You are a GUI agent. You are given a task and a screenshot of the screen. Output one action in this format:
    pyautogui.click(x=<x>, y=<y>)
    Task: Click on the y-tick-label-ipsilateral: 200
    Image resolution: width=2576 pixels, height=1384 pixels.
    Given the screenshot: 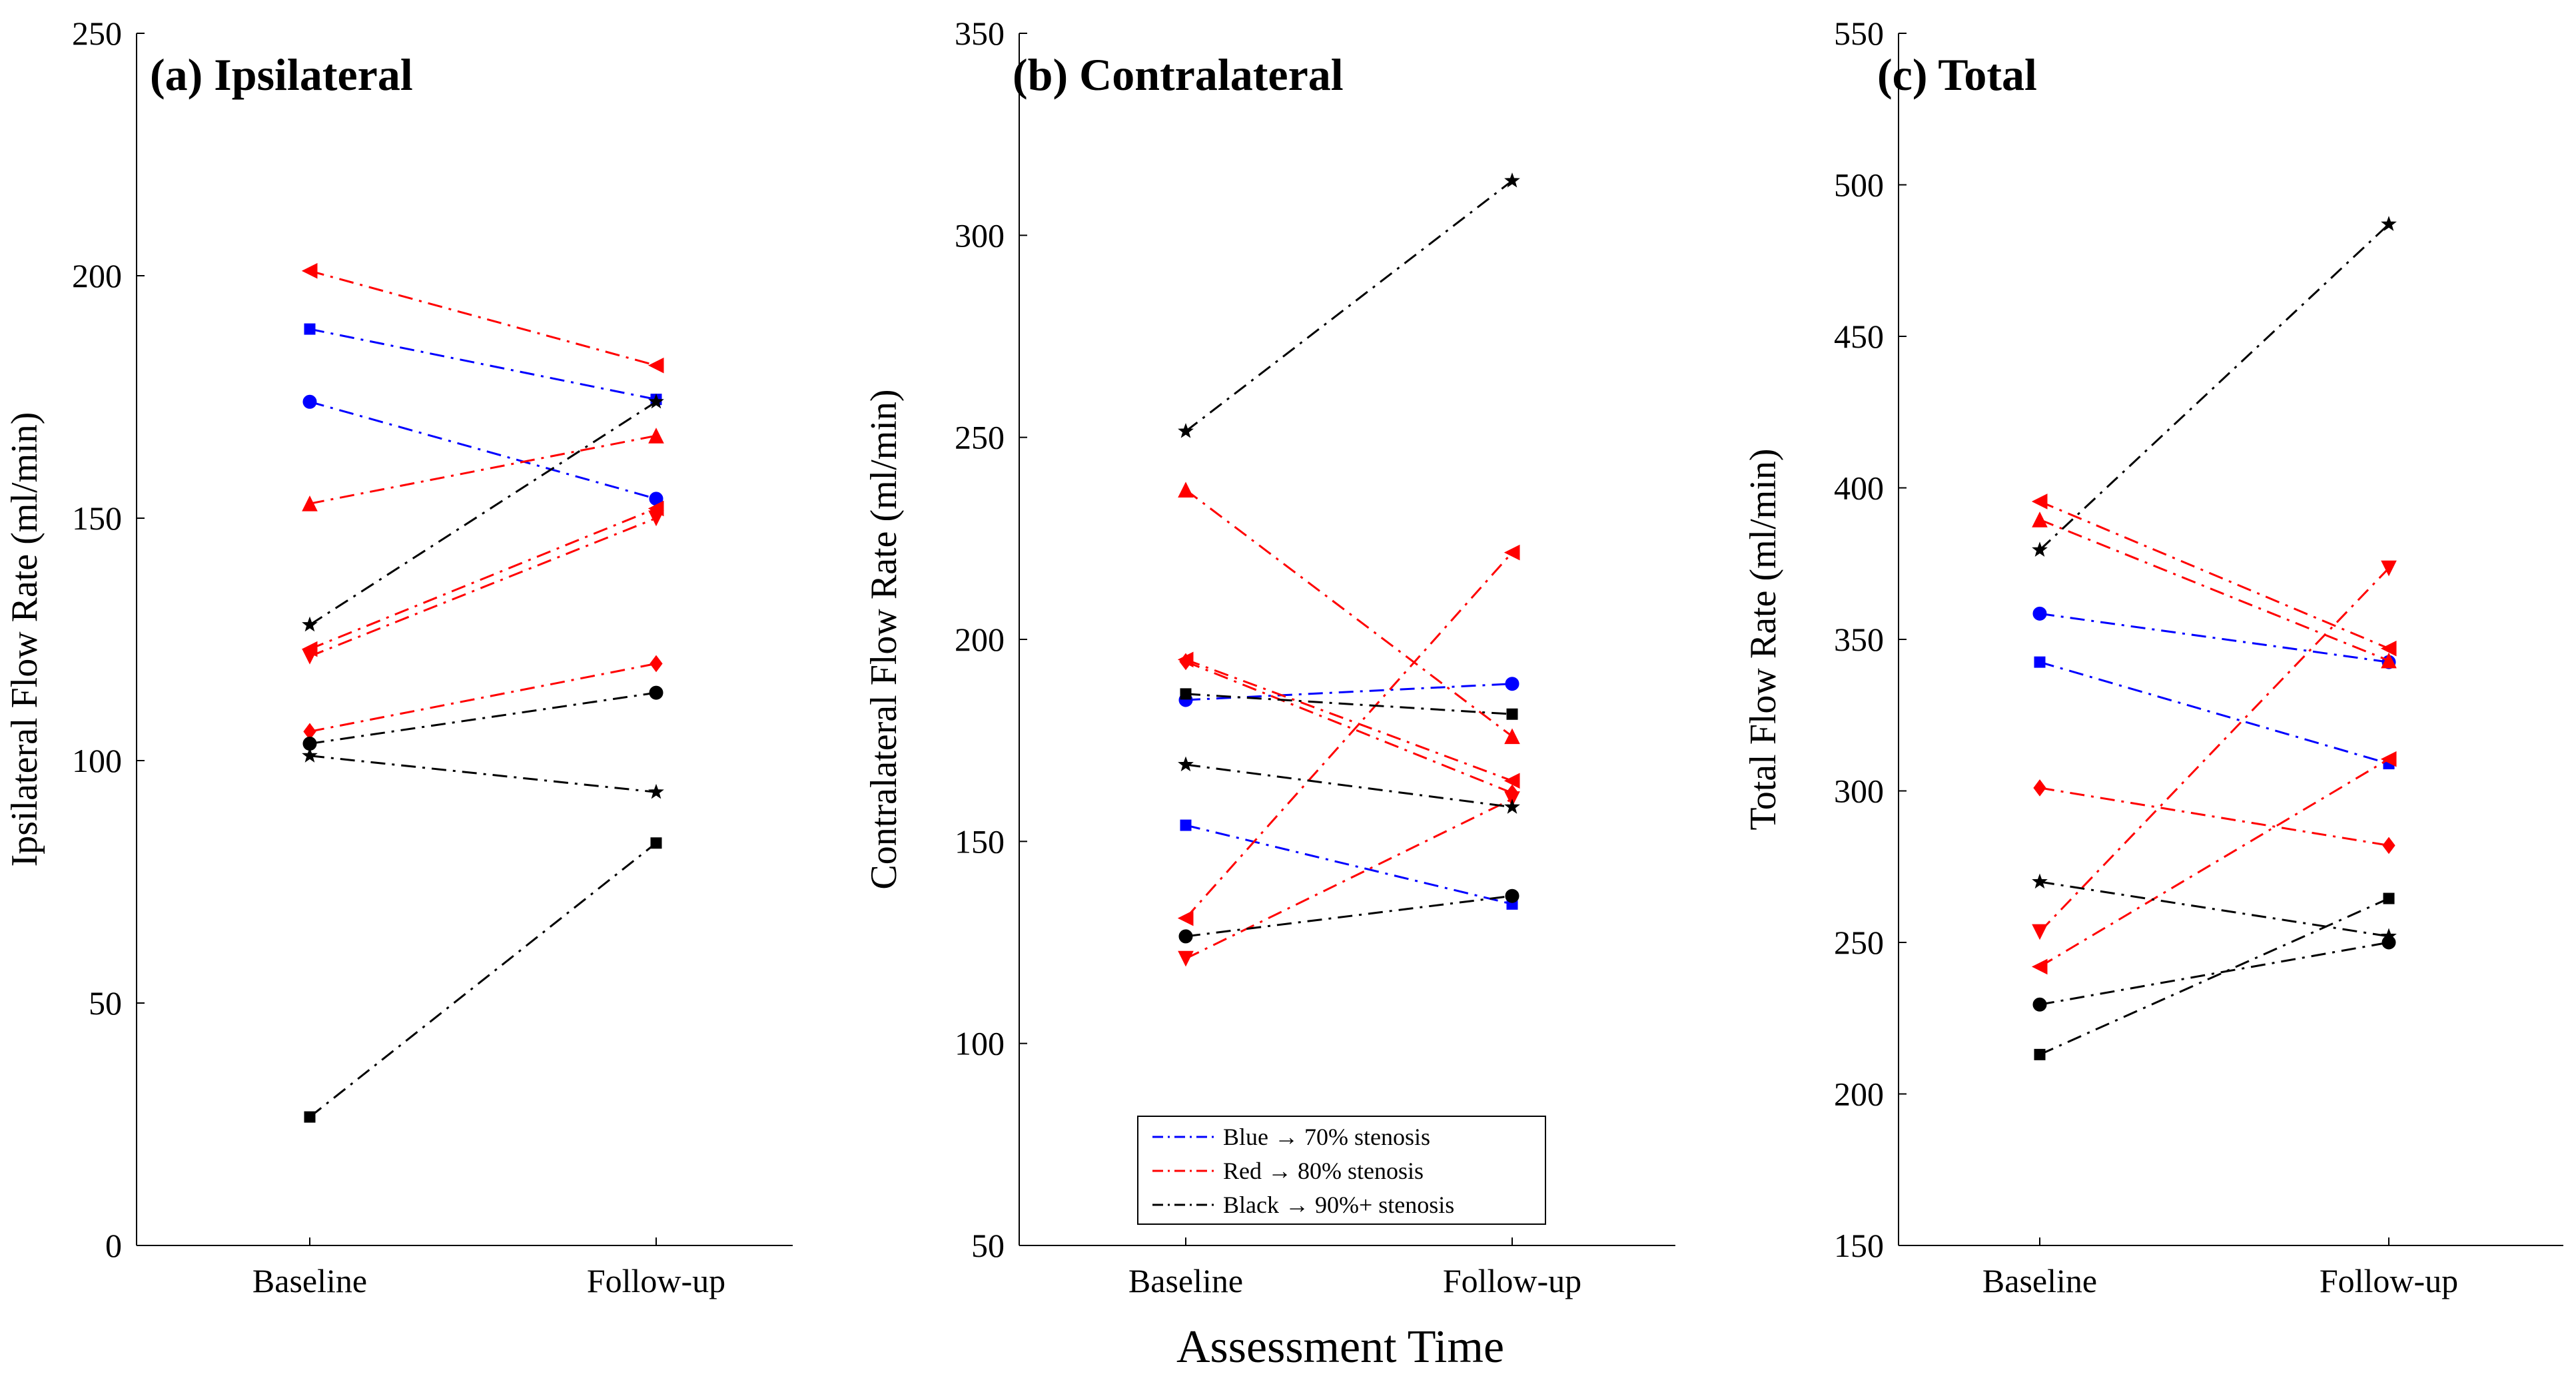 What is the action you would take?
    pyautogui.click(x=97, y=275)
    